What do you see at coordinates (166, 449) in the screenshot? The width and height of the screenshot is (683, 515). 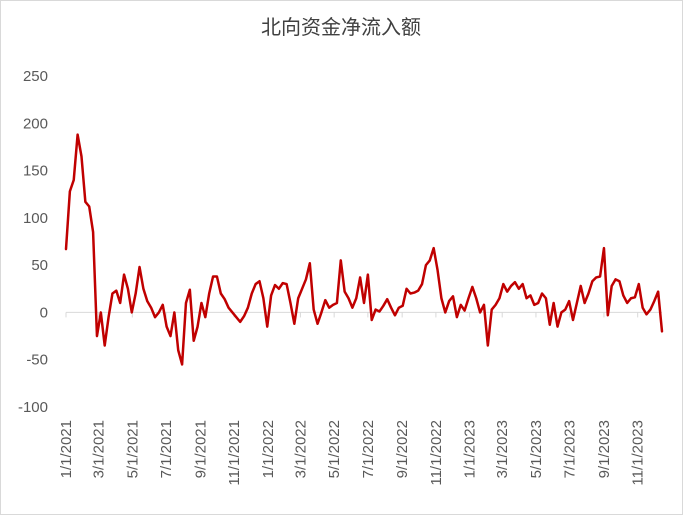 I see `x-tick-label: 7/1/2021` at bounding box center [166, 449].